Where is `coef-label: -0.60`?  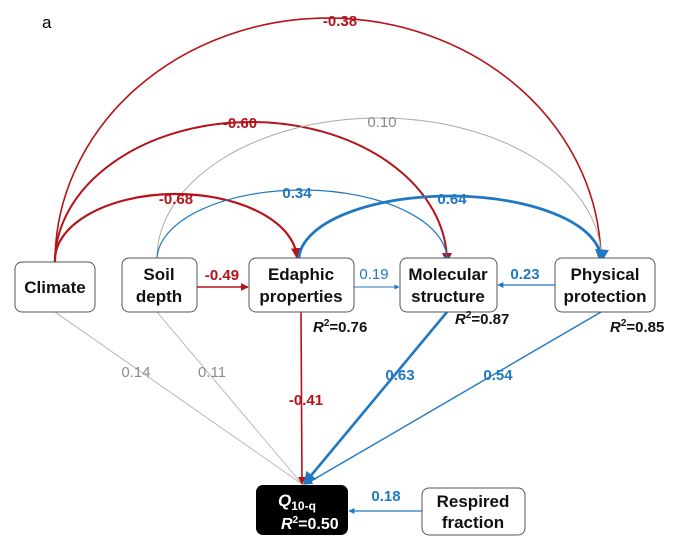 coef-label: -0.60 is located at coordinates (240, 123).